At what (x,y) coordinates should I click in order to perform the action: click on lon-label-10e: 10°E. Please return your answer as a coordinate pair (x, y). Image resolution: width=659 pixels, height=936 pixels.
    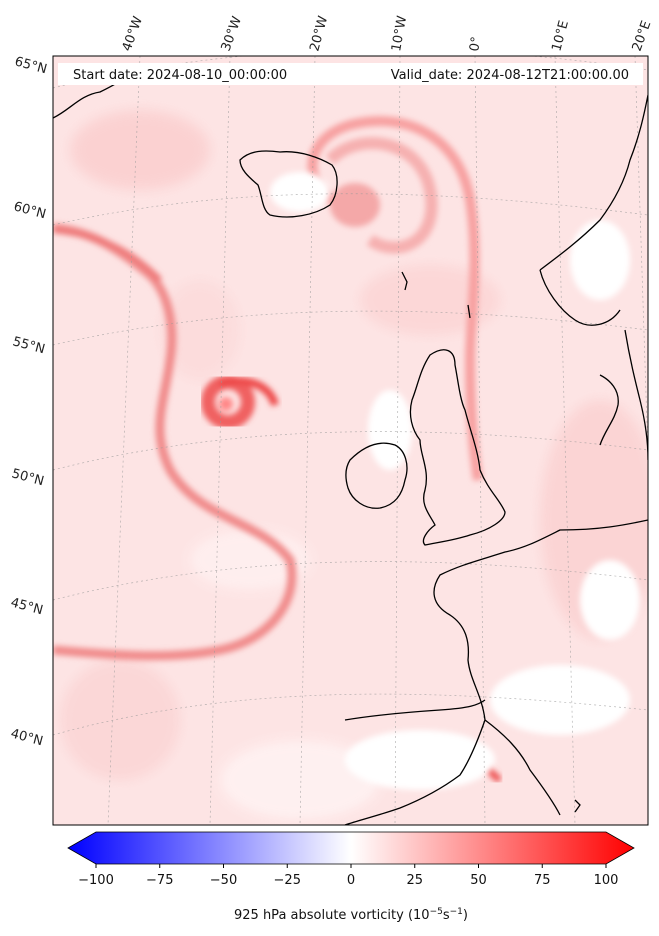
    Looking at the image, I should click on (560, 36).